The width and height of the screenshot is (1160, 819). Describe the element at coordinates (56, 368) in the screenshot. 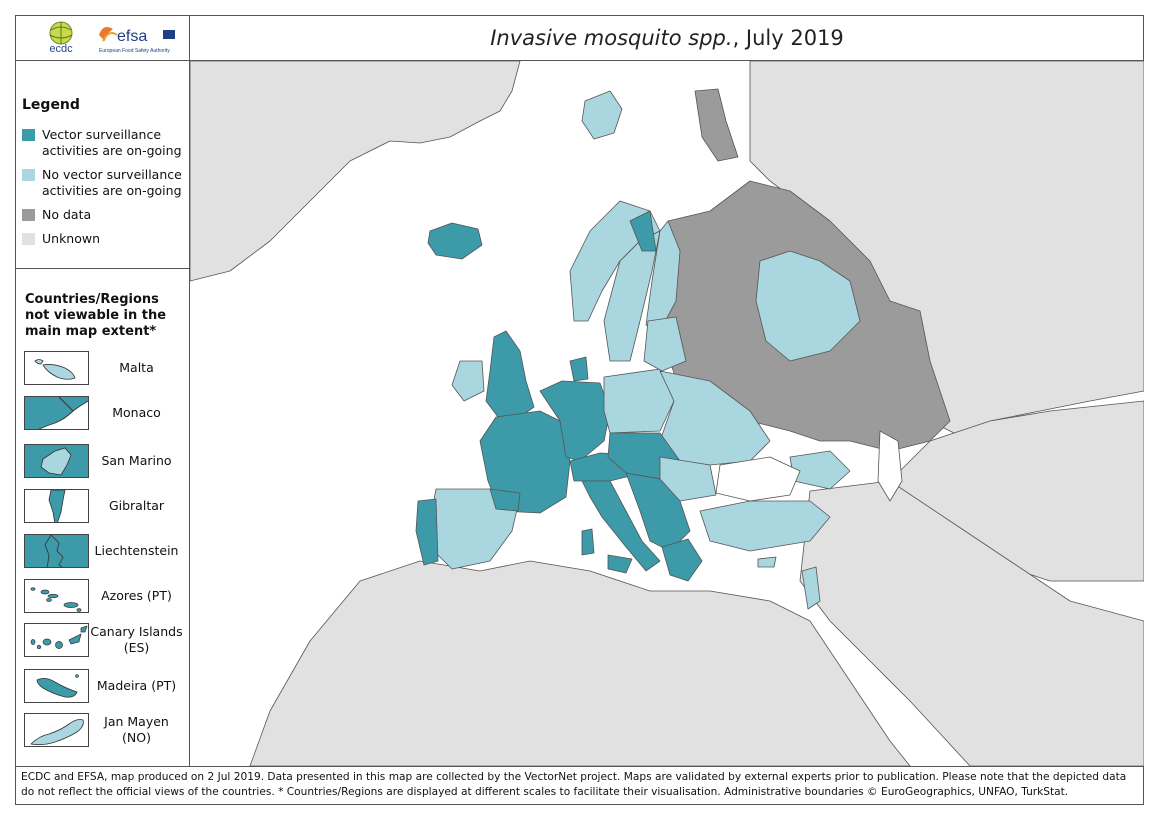

I see `inset-map-malta` at that location.